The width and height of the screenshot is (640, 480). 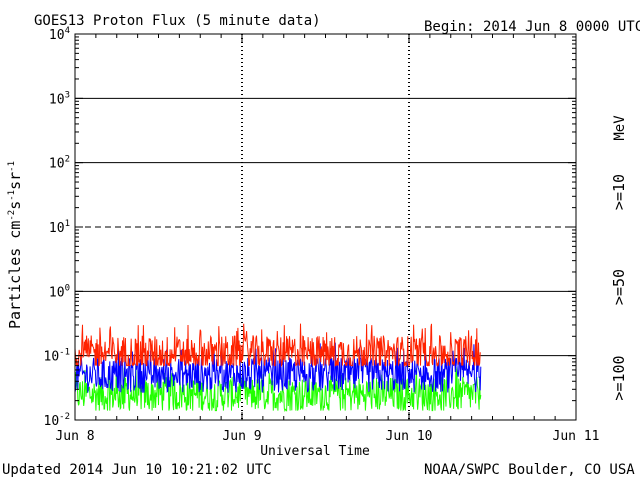 I want to click on y-axis-label: Particles cm-2s-1sr-1, so click(x=15, y=245).